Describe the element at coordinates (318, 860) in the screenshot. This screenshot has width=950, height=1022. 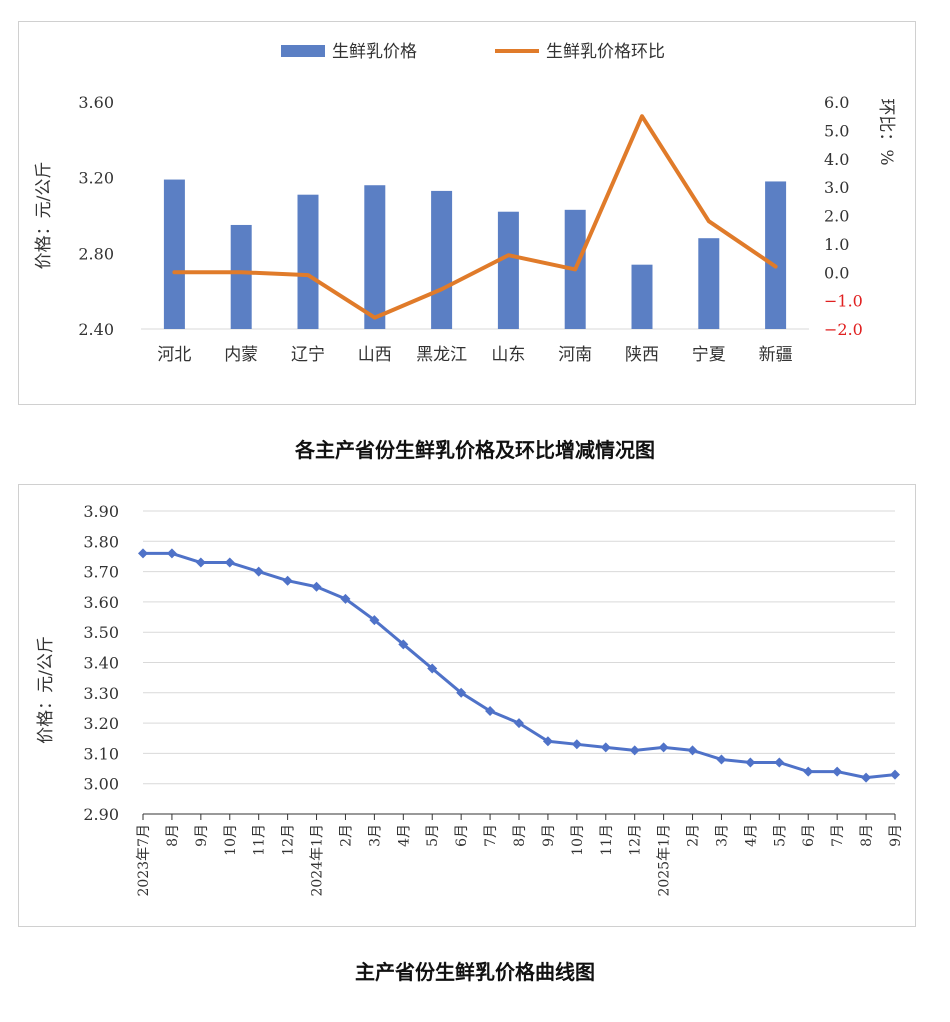
I see `x-tick-label: 2024年1月` at that location.